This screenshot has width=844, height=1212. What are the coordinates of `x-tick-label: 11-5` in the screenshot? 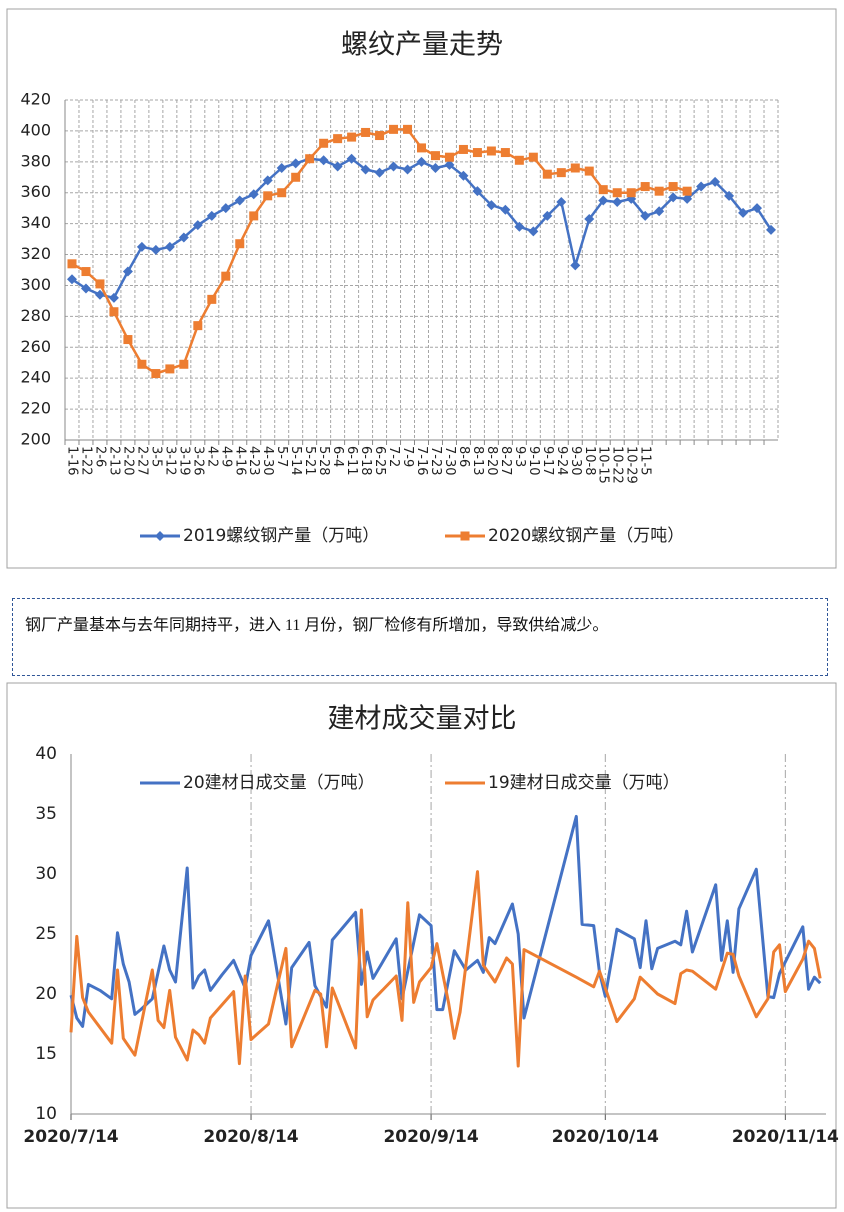 It's located at (645, 461).